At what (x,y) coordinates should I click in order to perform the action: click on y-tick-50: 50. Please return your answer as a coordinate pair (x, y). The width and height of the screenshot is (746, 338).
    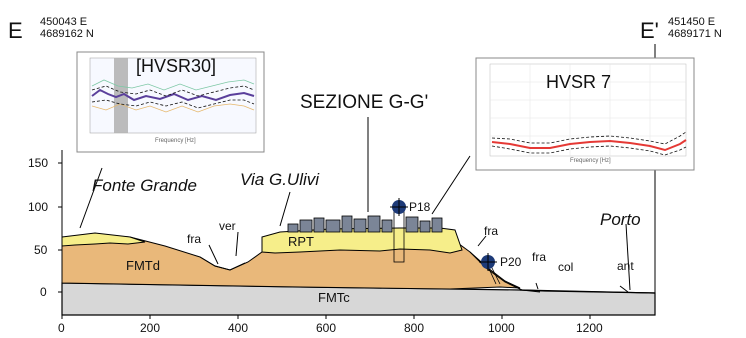
    Looking at the image, I should click on (41, 250).